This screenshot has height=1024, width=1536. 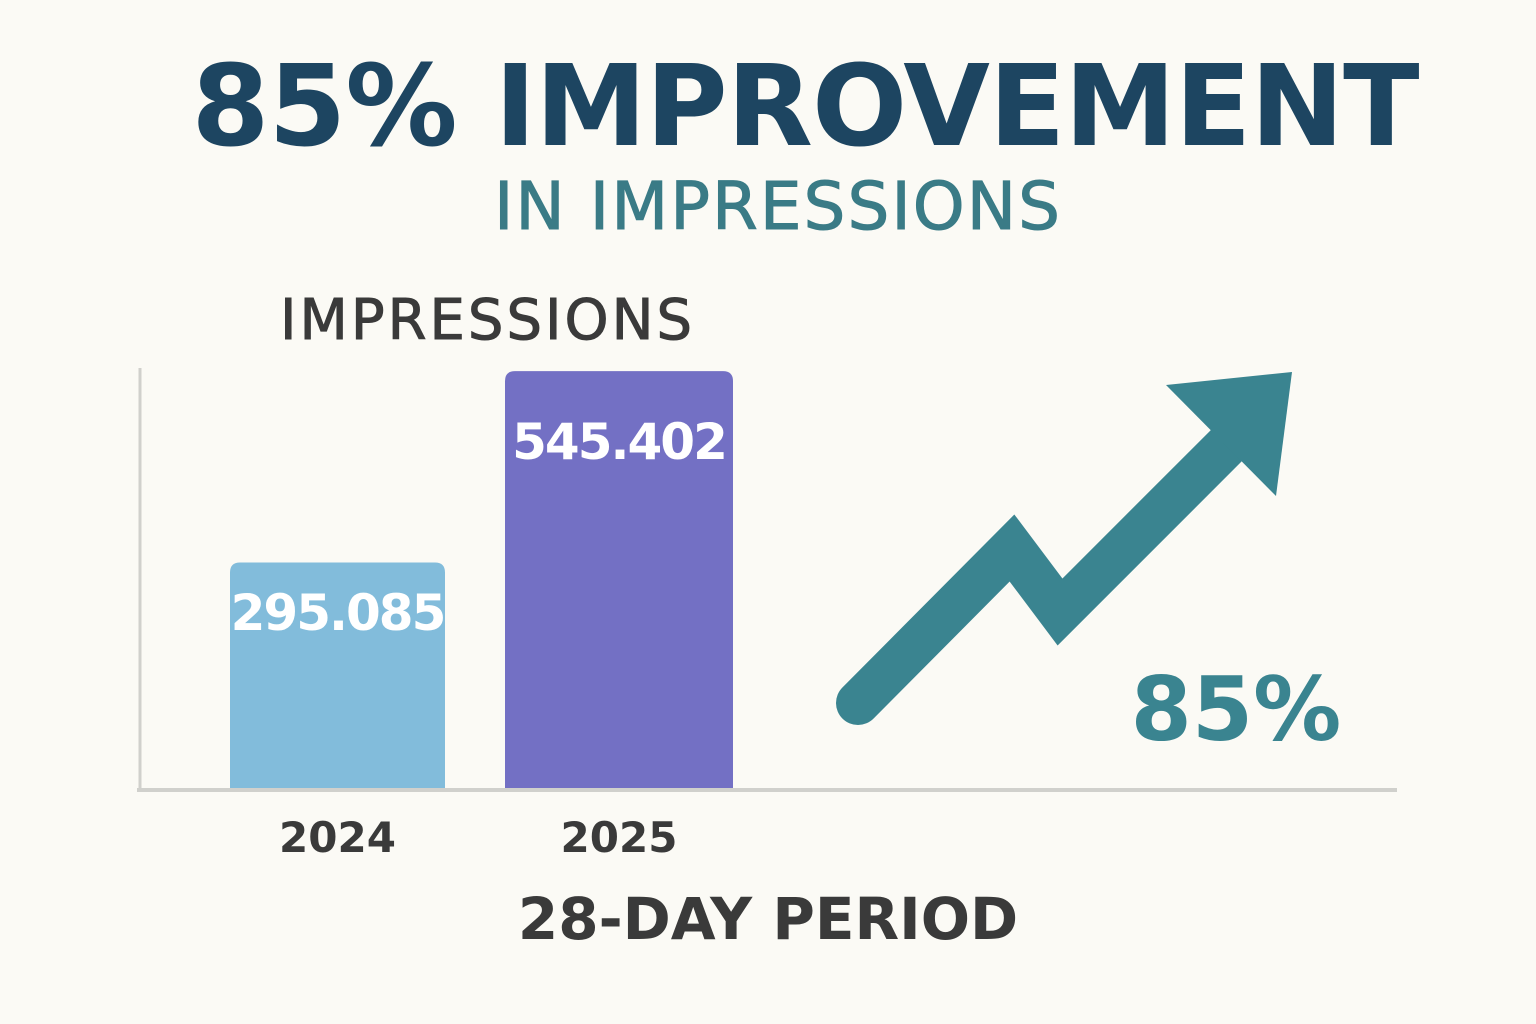 What do you see at coordinates (338, 613) in the screenshot?
I see `bar-value-label: 295.085` at bounding box center [338, 613].